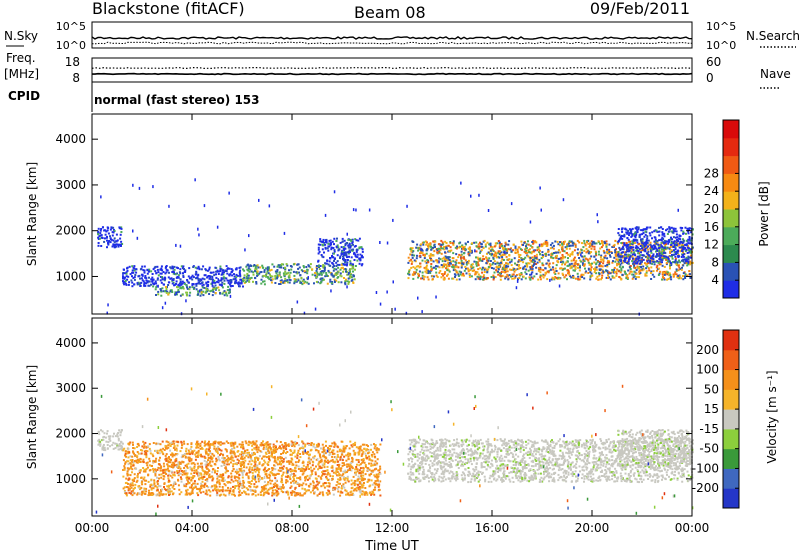 The height and width of the screenshot is (554, 800). What do you see at coordinates (710, 78) in the screenshot?
I see `nave-tick-low: 0` at bounding box center [710, 78].